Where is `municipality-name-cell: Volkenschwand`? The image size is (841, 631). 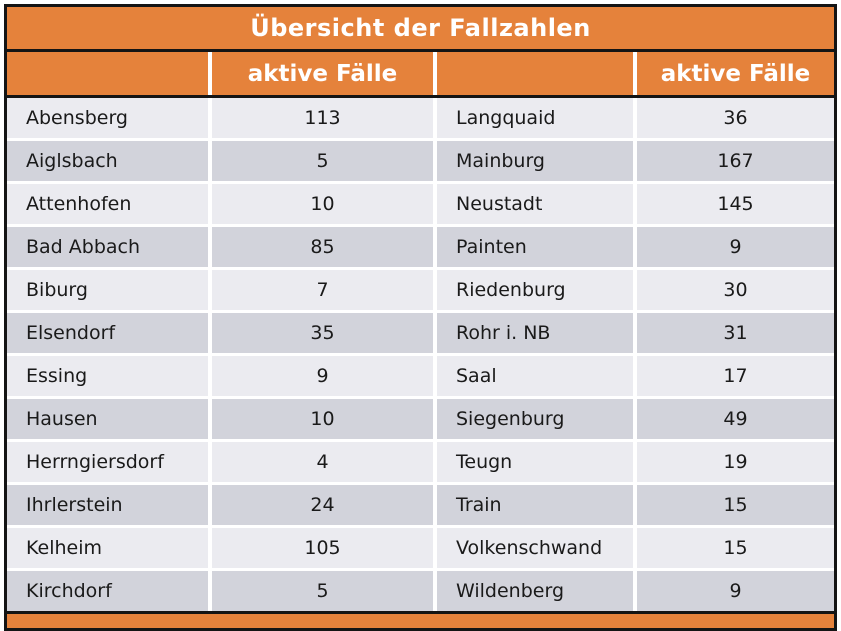 municipality-name-cell: Volkenschwand is located at coordinates (535, 548).